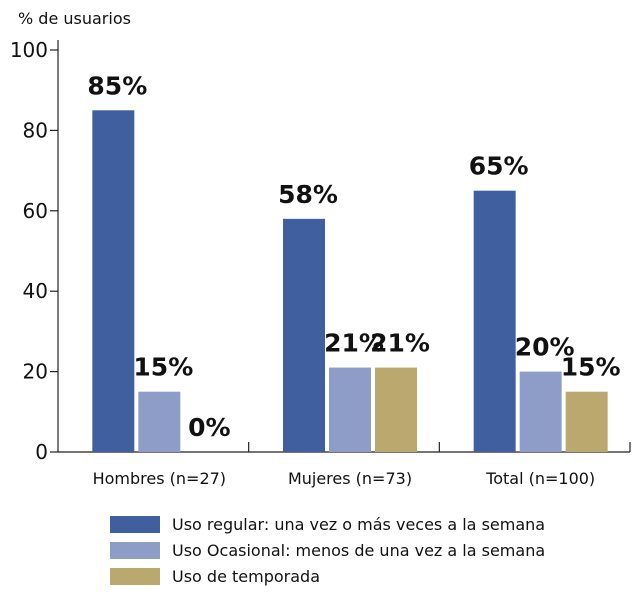 This screenshot has height=594, width=636. Describe the element at coordinates (29, 50) in the screenshot. I see `y-tick-label: 100` at that location.